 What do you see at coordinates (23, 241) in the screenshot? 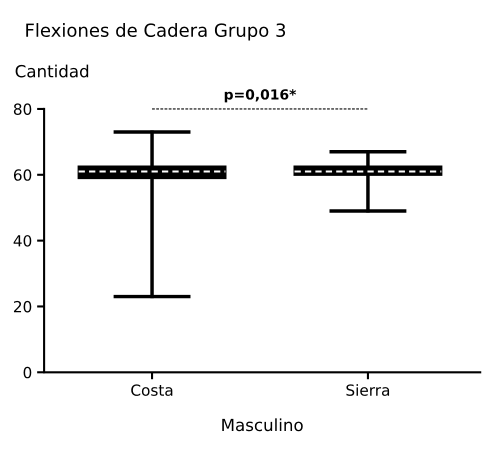
I see `y-tick-label: 40` at bounding box center [23, 241].